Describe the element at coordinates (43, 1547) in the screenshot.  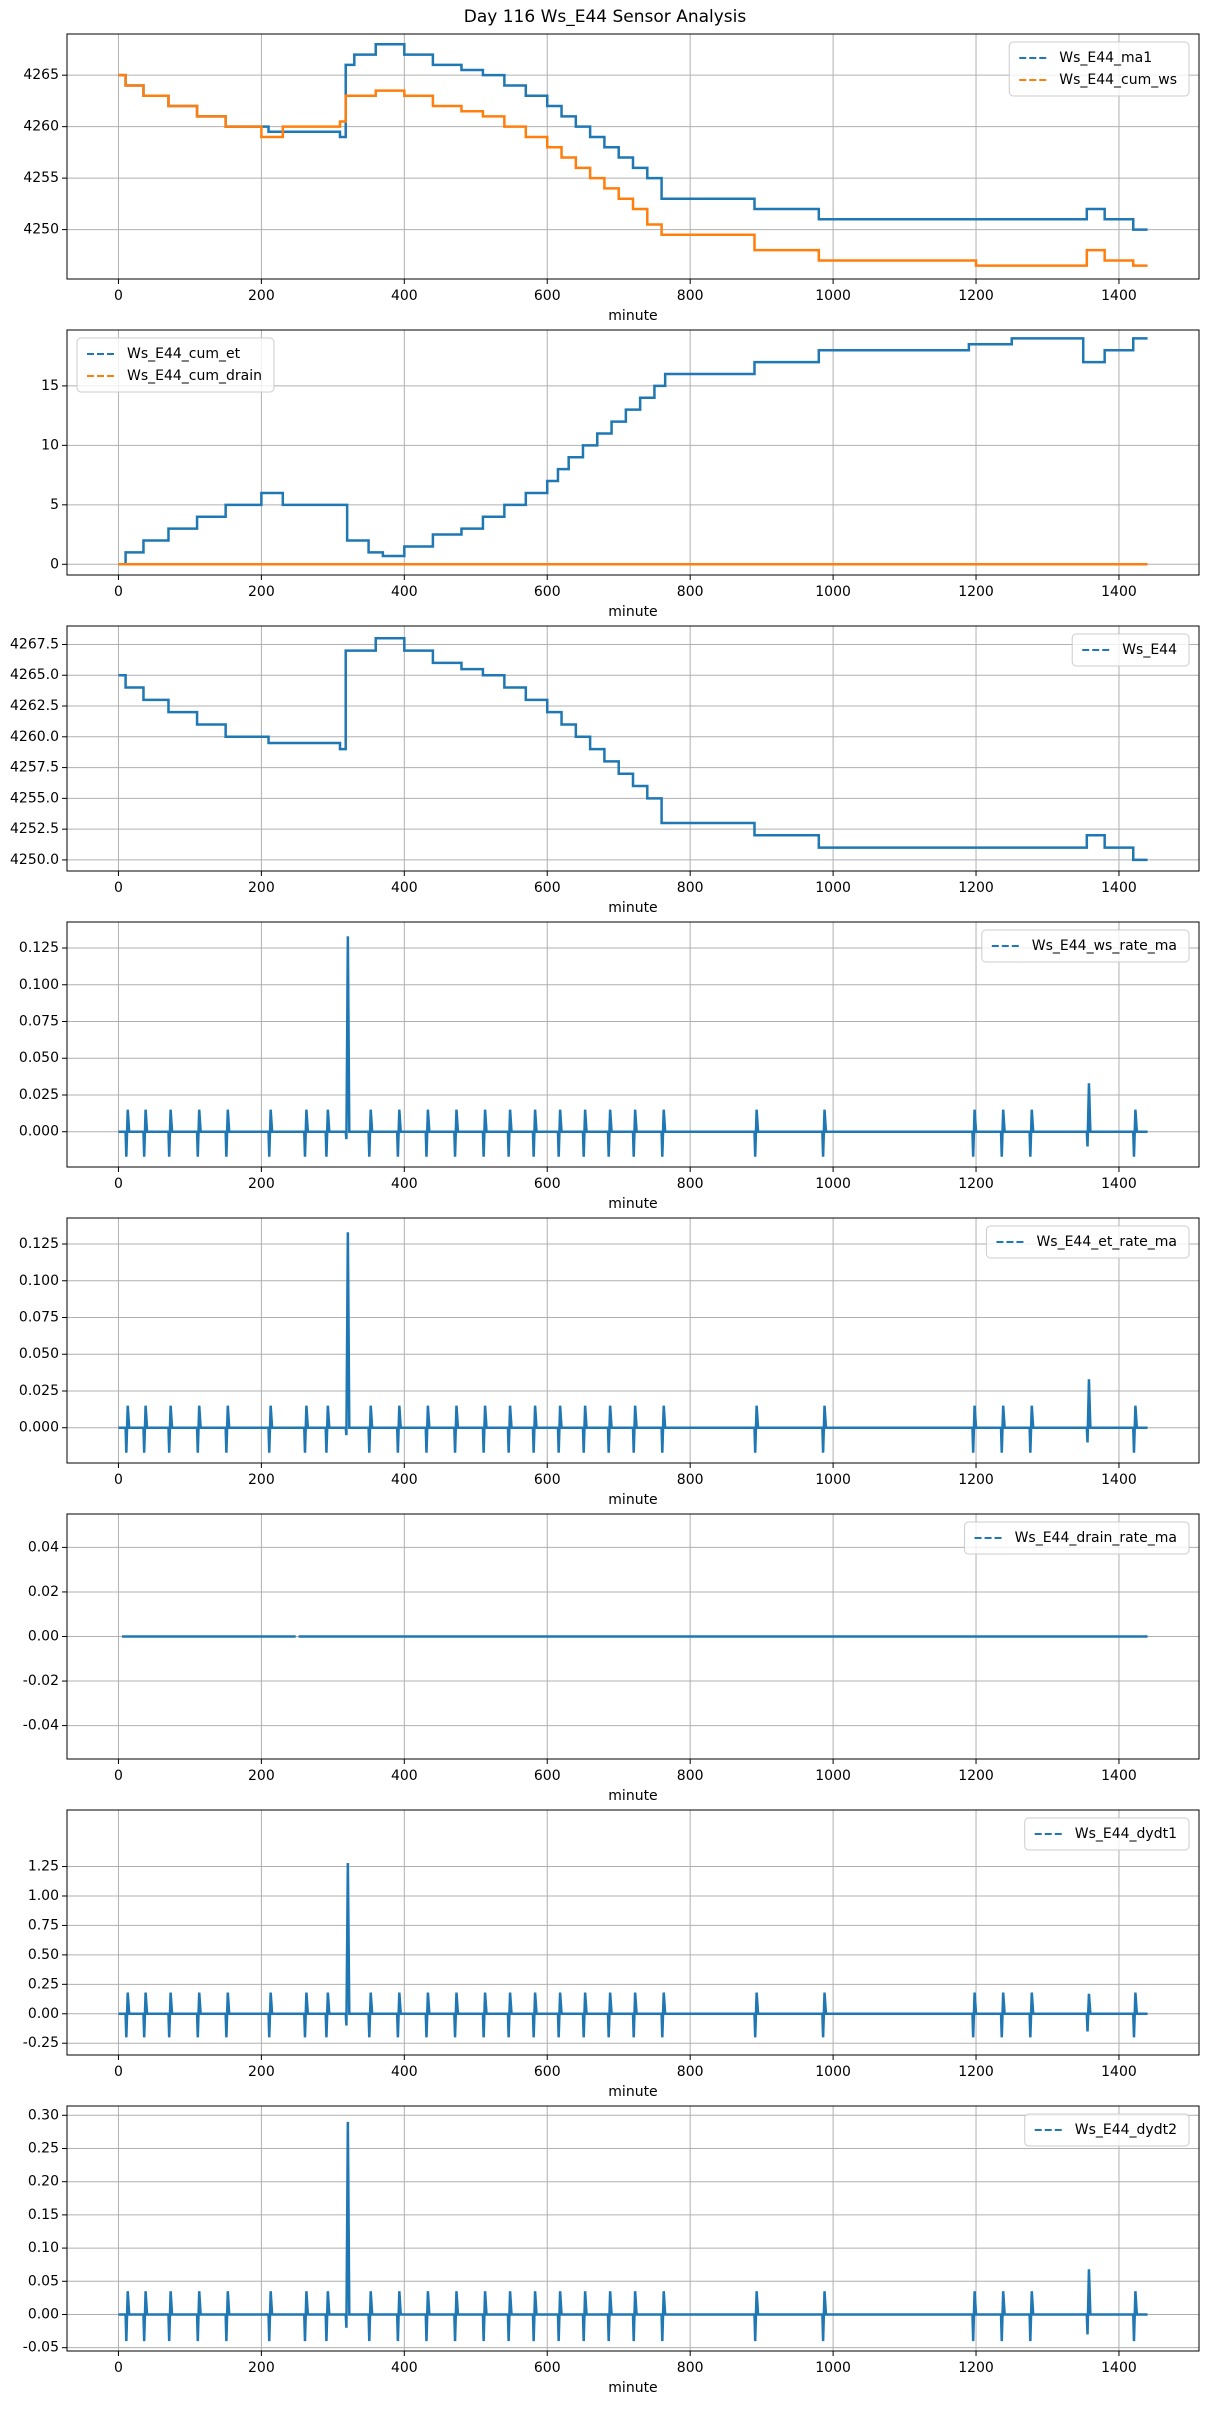
I see `y-tick-label: 0.04` at that location.